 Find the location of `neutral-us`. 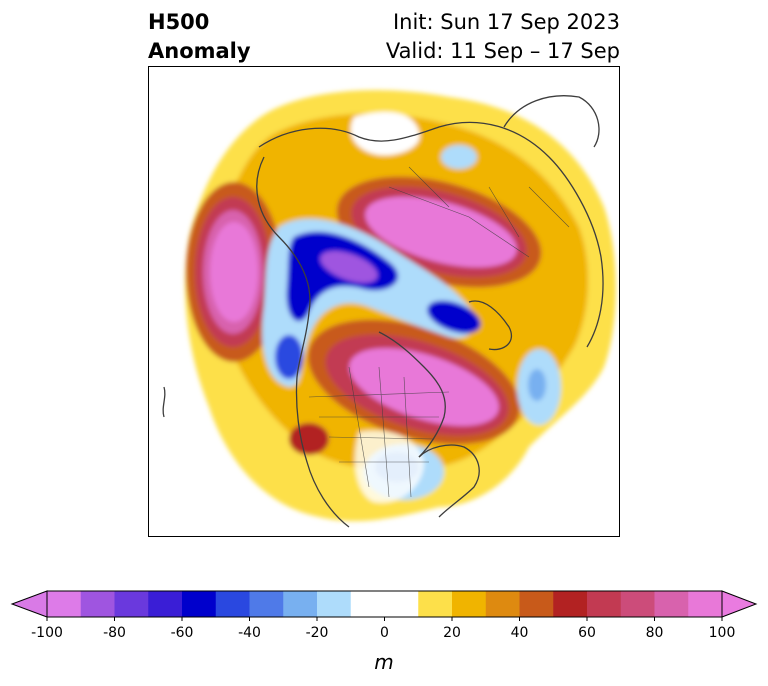

neutral-us is located at coordinates (389, 466).